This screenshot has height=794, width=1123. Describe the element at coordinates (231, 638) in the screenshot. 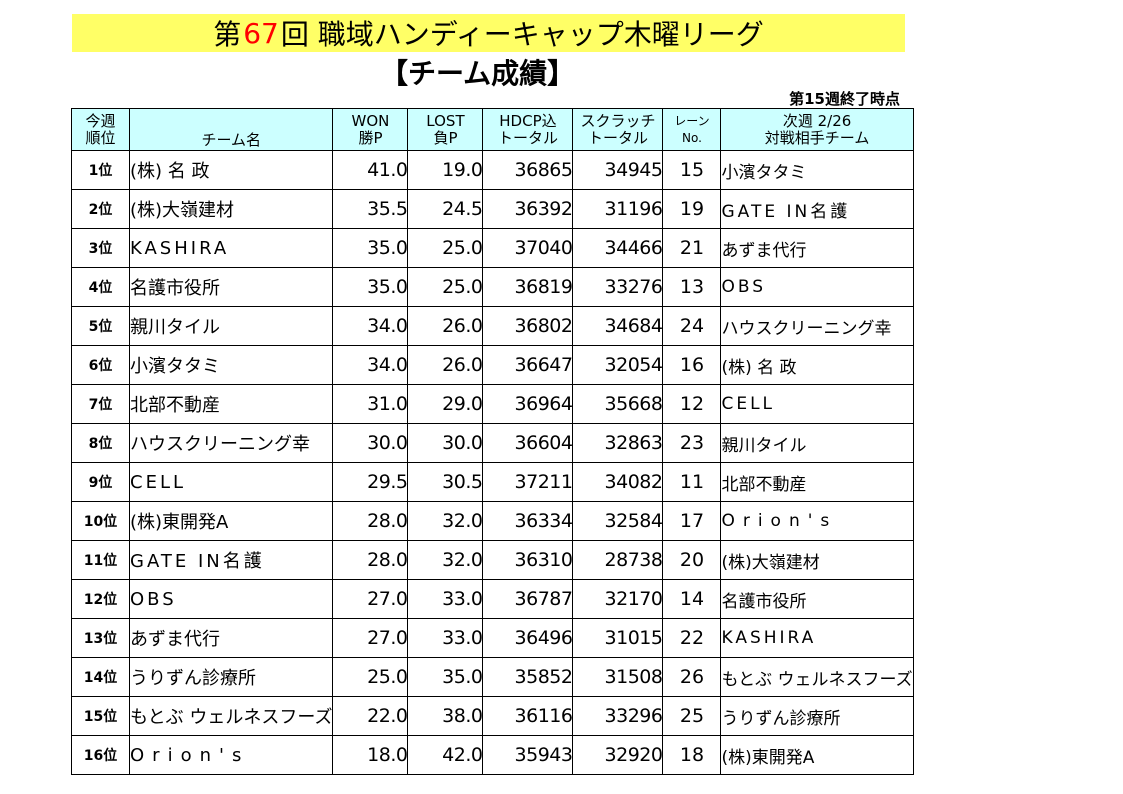

I see `team-name-cell: あずま代行` at that location.